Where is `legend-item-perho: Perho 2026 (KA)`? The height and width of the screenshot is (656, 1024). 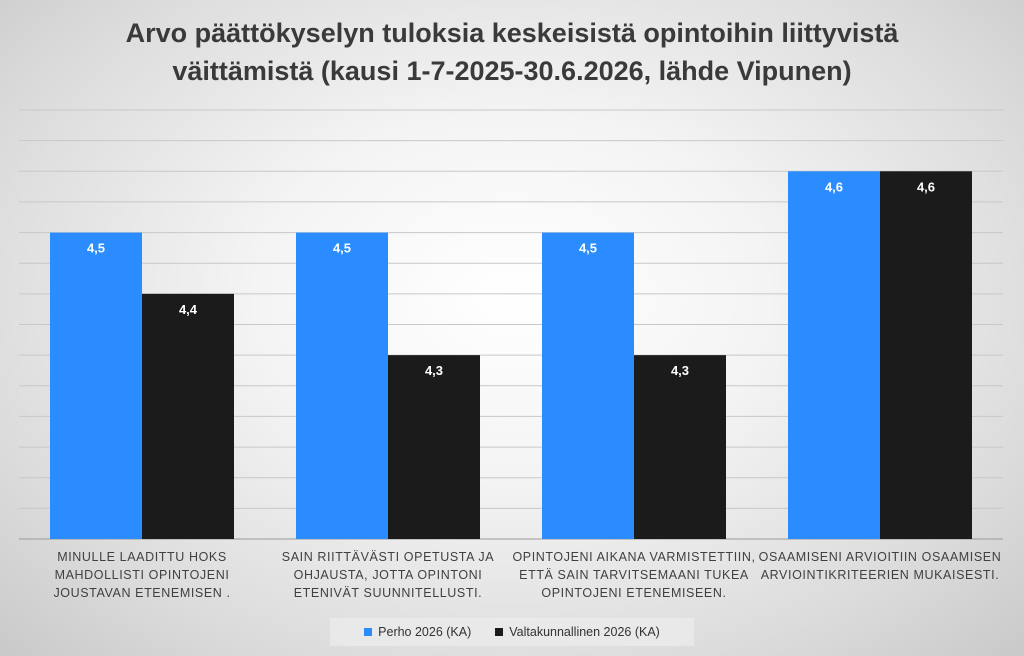 legend-item-perho: Perho 2026 (KA) is located at coordinates (417, 632).